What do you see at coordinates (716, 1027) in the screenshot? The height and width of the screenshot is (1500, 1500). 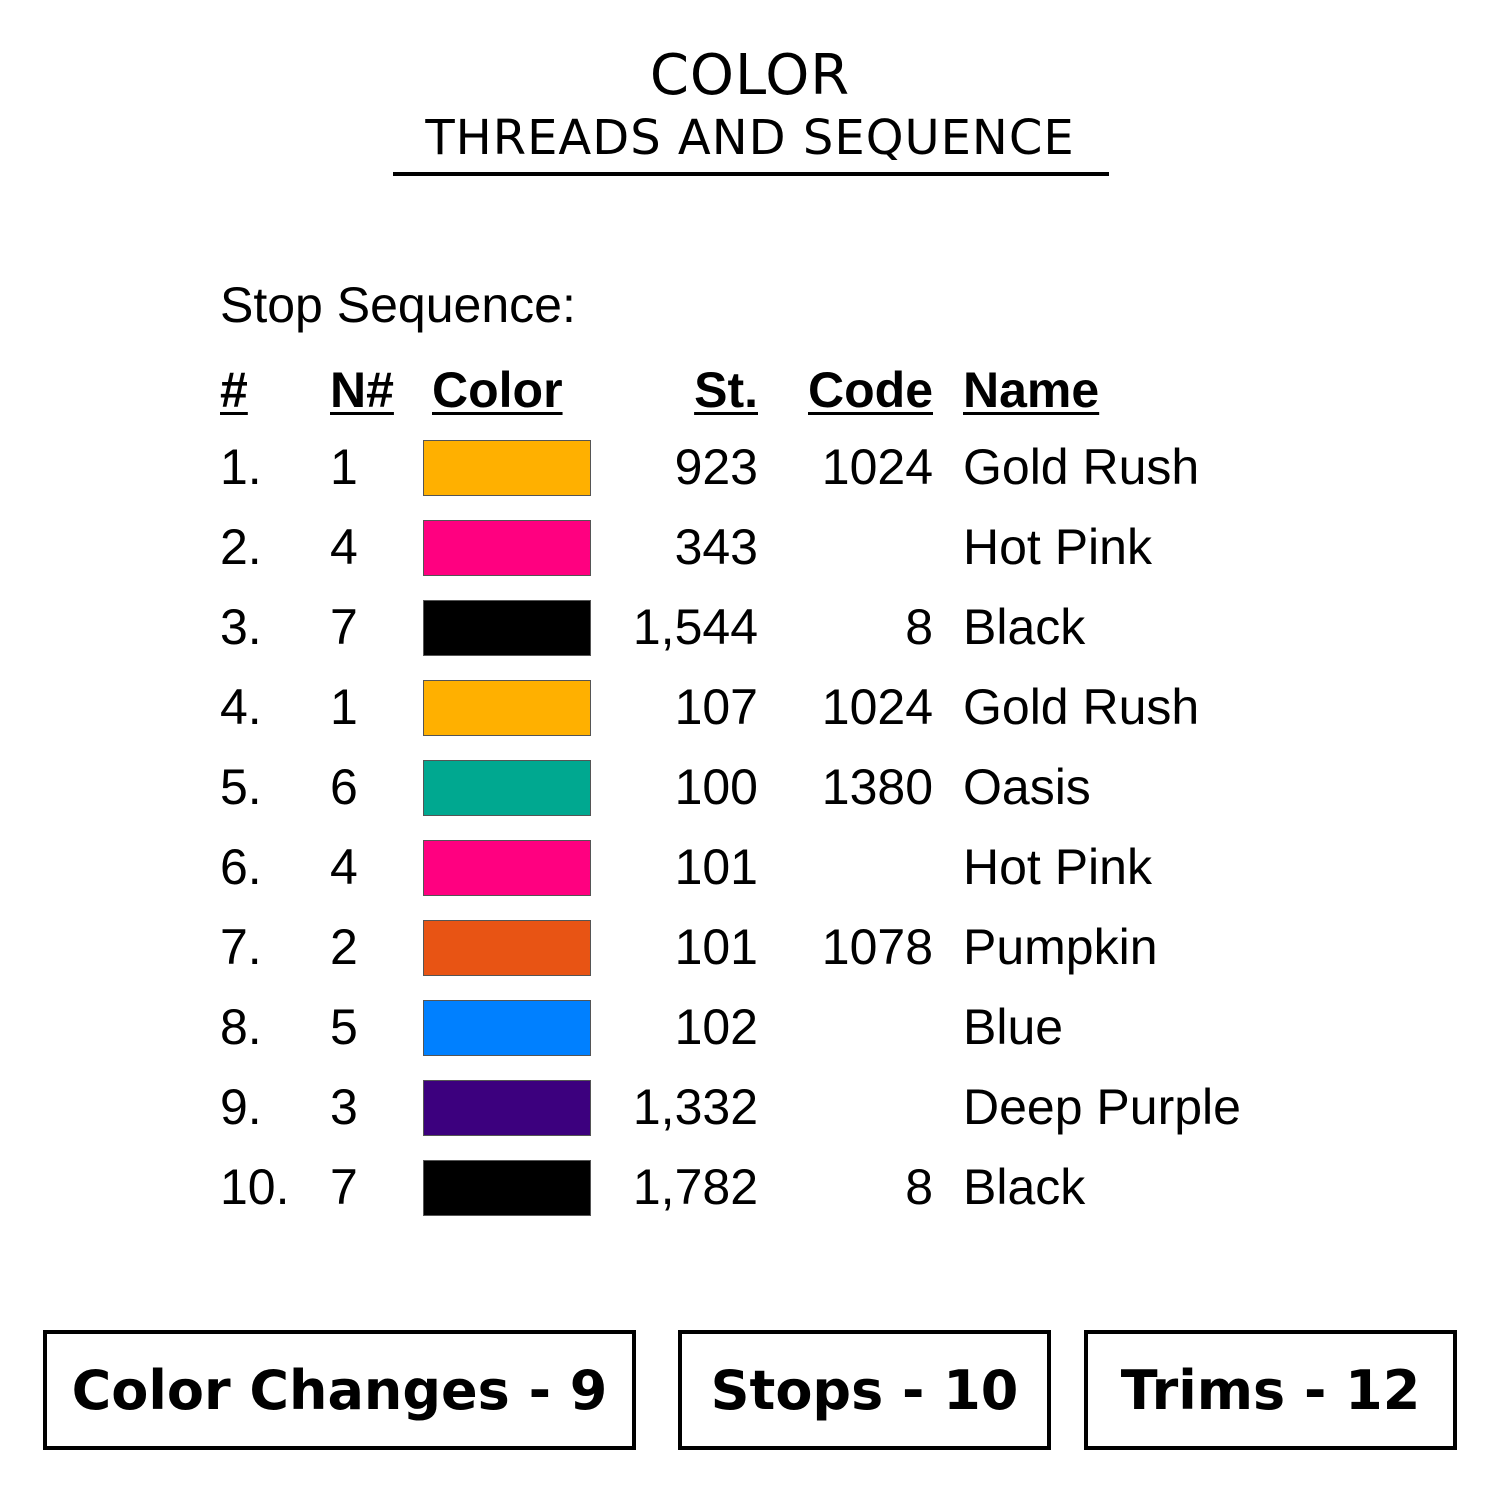 I see `row-stitches: 102` at bounding box center [716, 1027].